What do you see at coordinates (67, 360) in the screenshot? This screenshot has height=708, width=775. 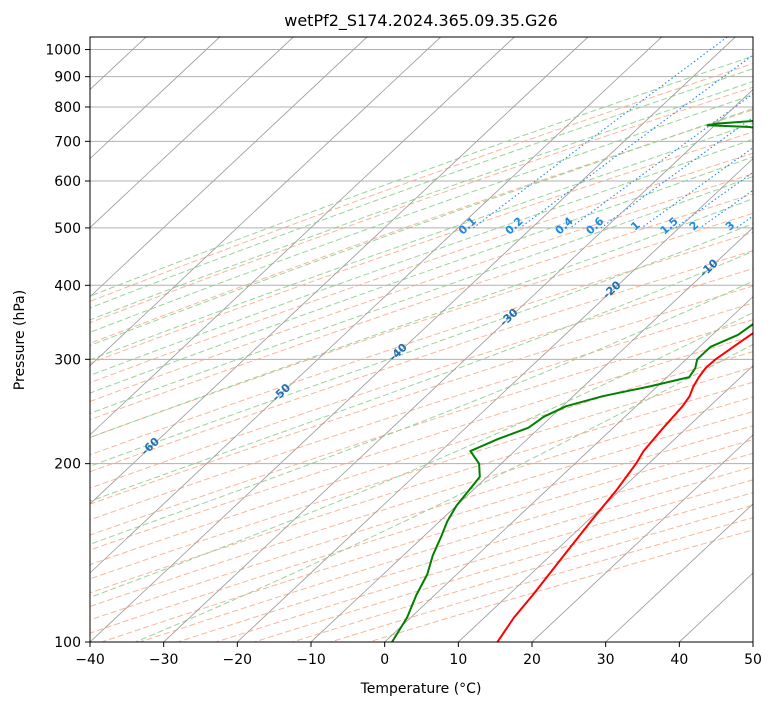 I see `y-tick-label: 300` at bounding box center [67, 360].